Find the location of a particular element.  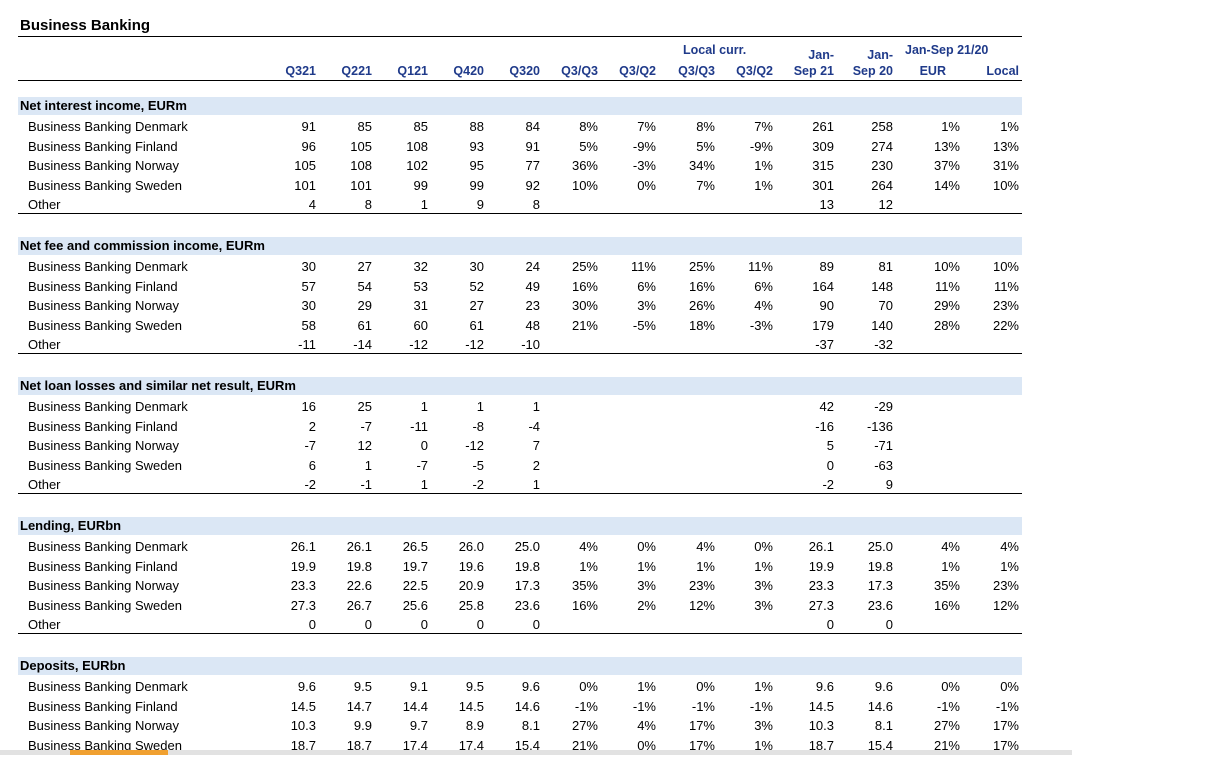

cell: 23 is located at coordinates (532, 306).